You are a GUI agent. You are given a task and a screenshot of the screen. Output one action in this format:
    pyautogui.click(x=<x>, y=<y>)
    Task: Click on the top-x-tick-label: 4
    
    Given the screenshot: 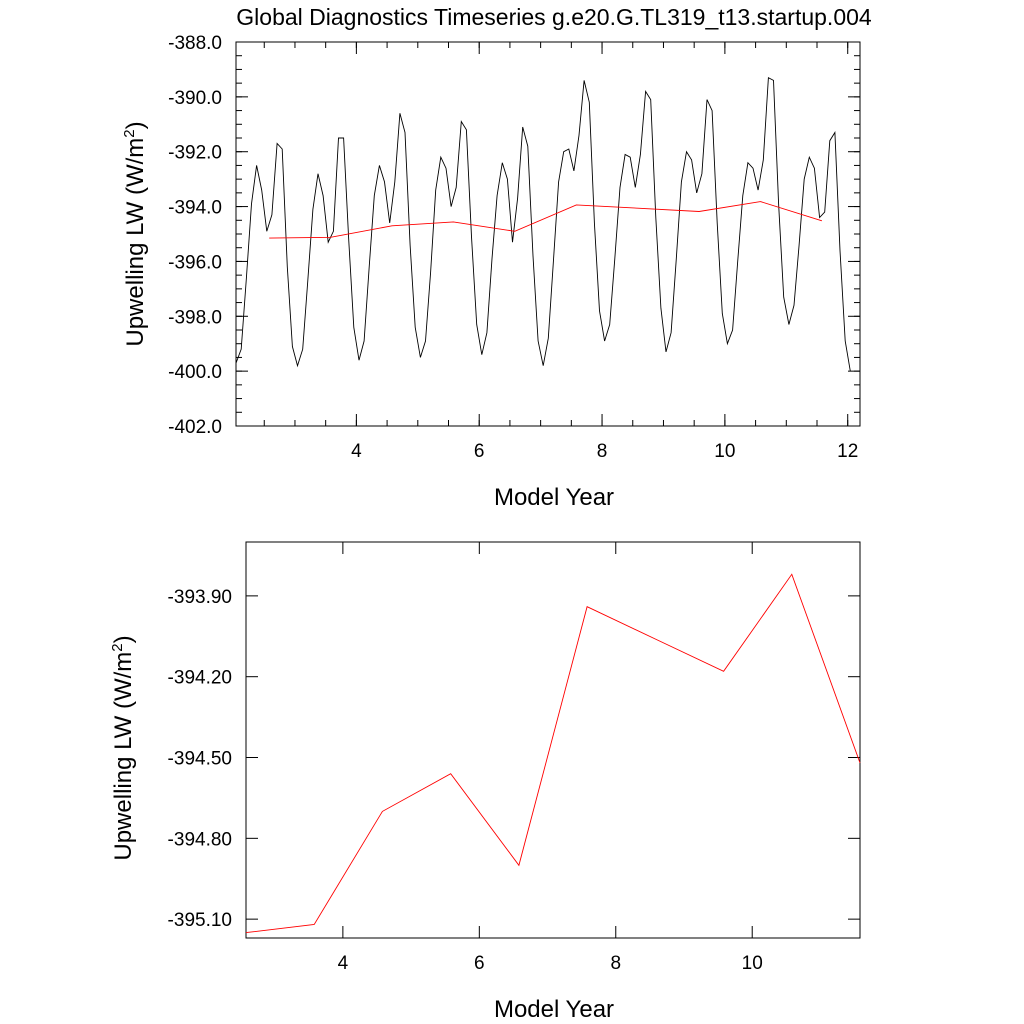 What is the action you would take?
    pyautogui.click(x=356, y=451)
    